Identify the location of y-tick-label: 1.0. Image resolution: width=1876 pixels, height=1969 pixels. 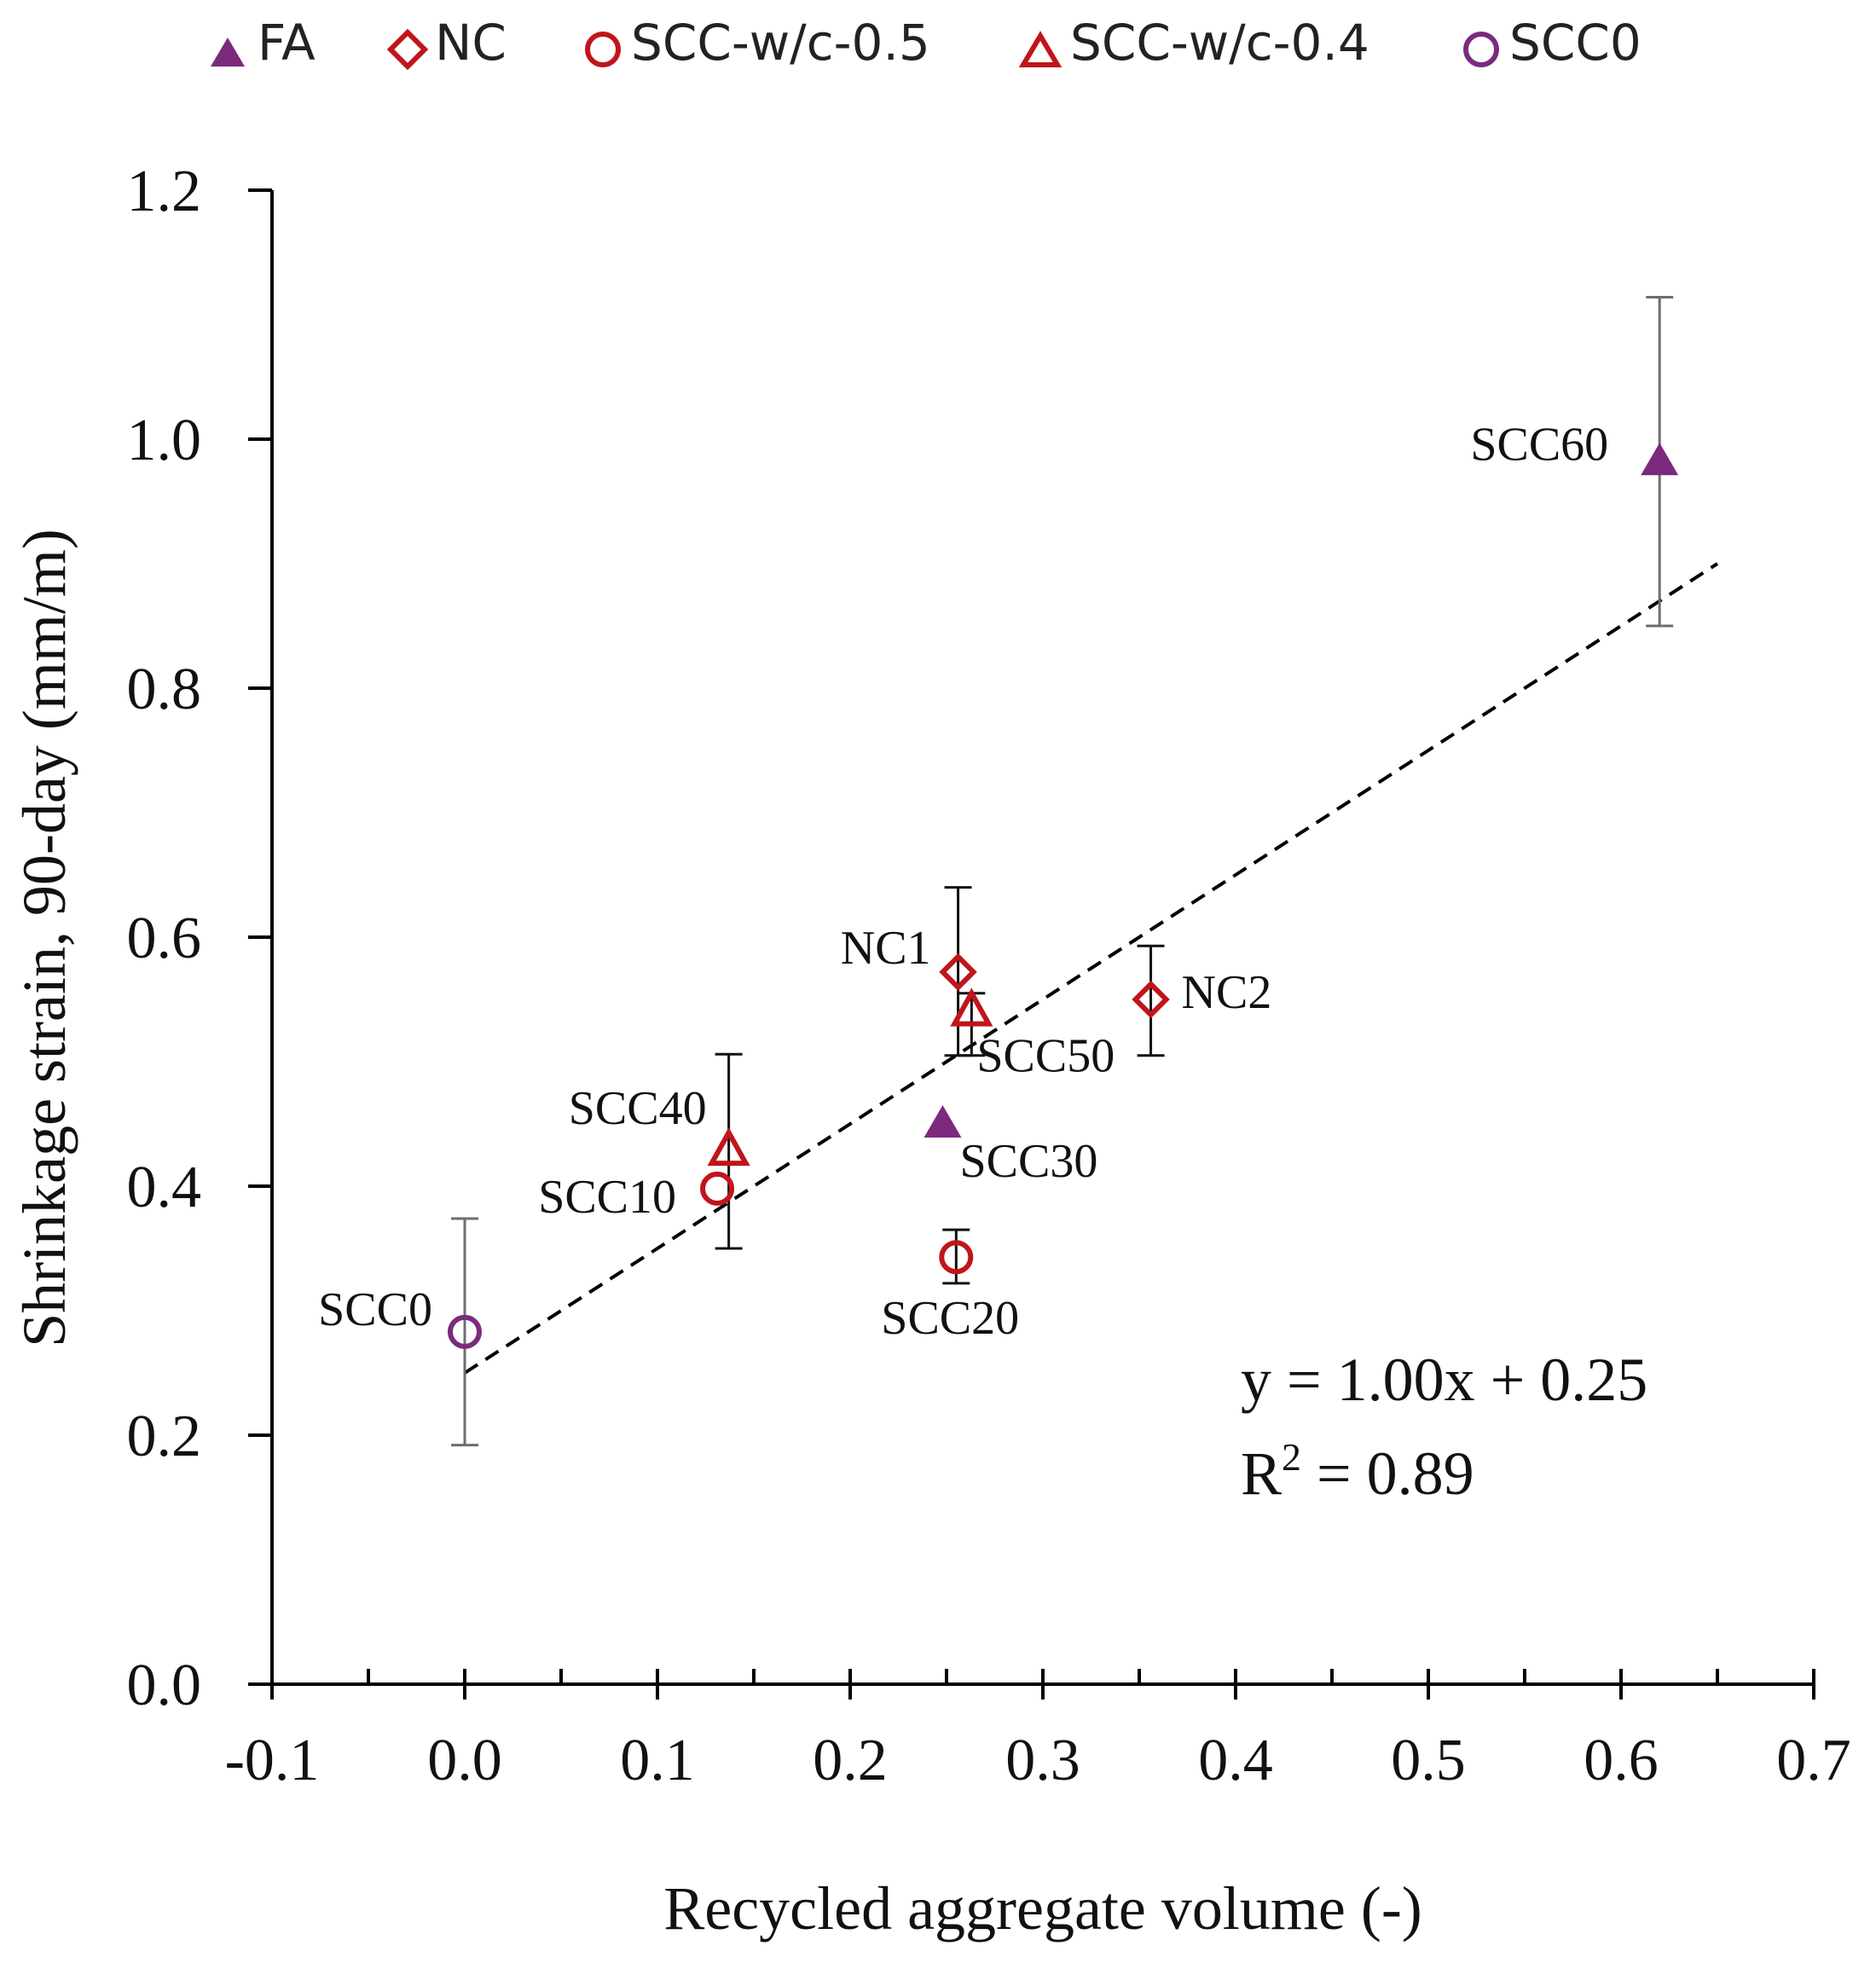
(165, 440).